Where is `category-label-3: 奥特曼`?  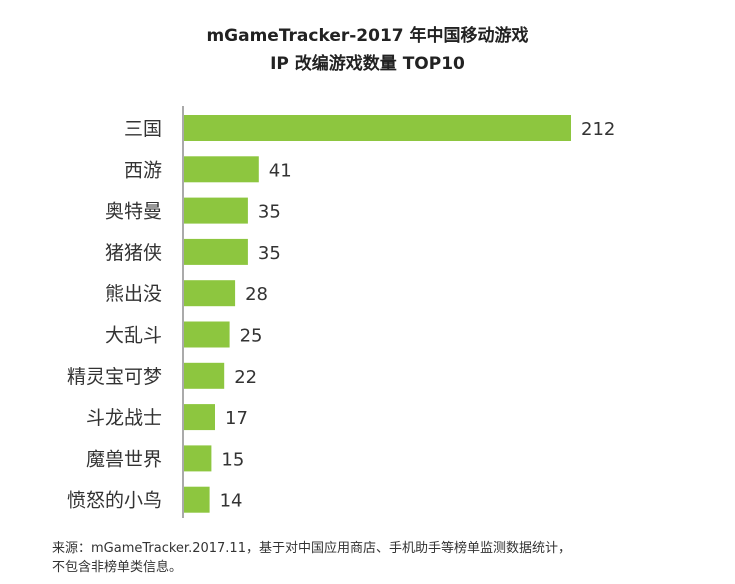 category-label-3: 奥特曼 is located at coordinates (133, 212).